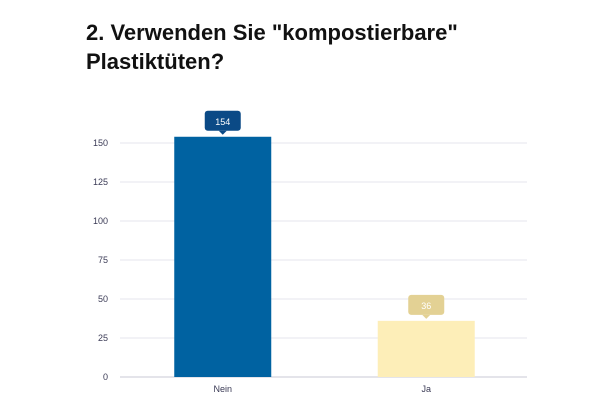  I want to click on x-tick-label: Nein, so click(222, 389).